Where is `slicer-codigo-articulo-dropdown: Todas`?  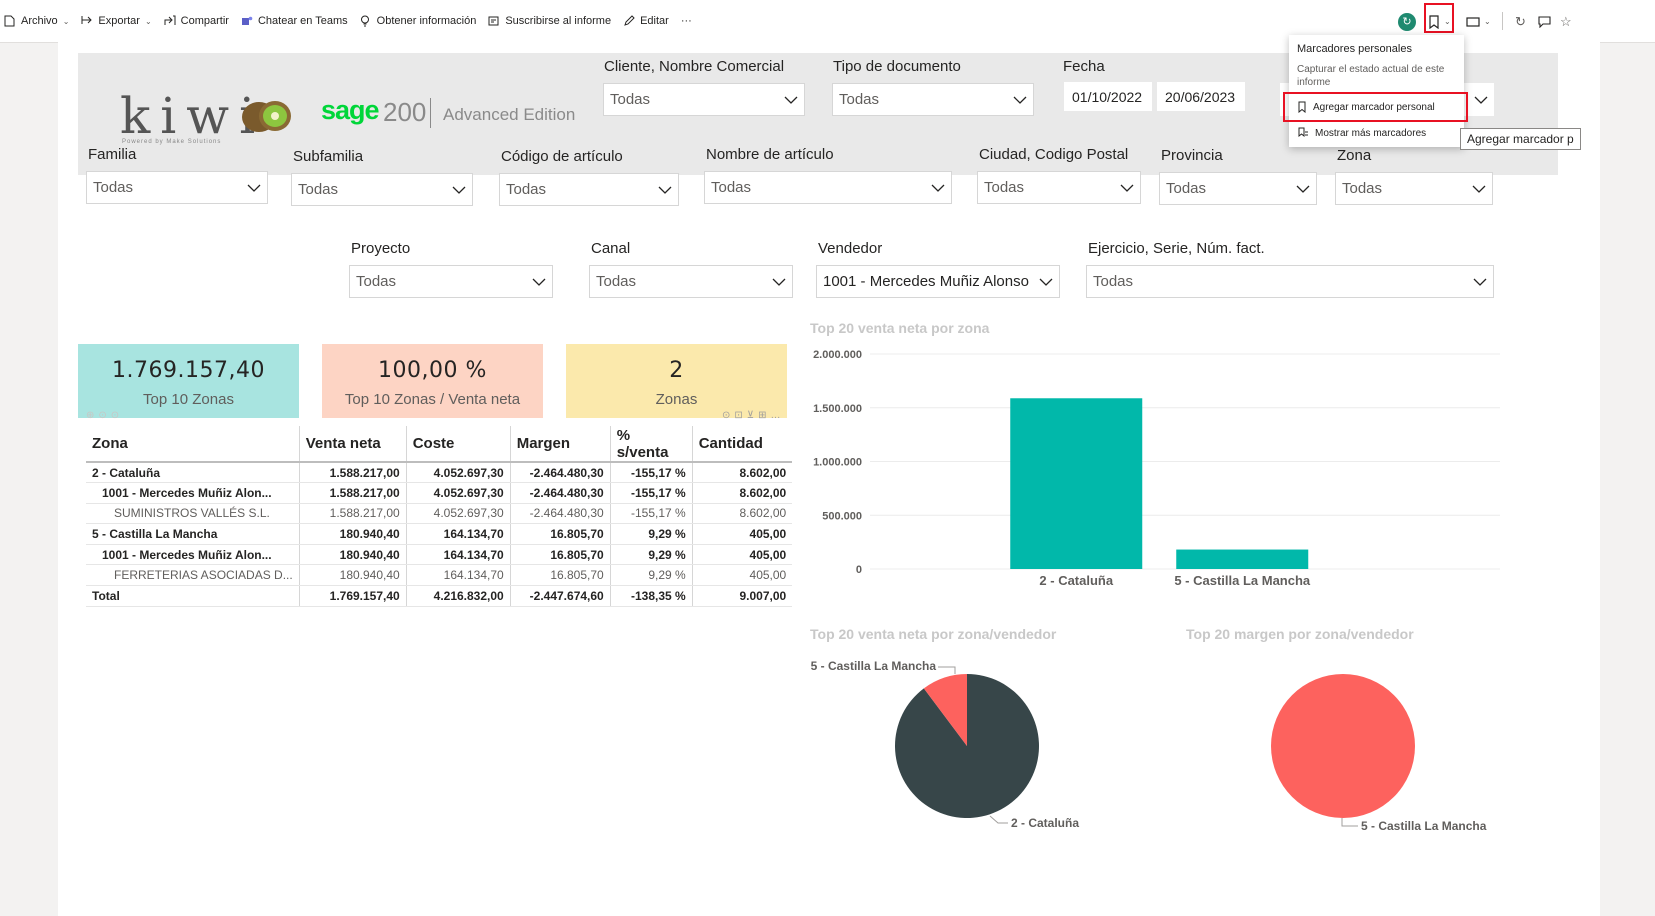
slicer-codigo-articulo-dropdown: Todas is located at coordinates (589, 189).